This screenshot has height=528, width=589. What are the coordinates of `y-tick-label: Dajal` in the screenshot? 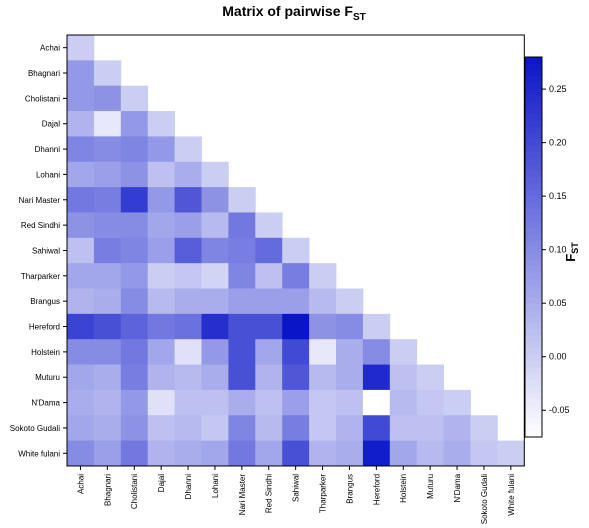 It's located at (51, 124).